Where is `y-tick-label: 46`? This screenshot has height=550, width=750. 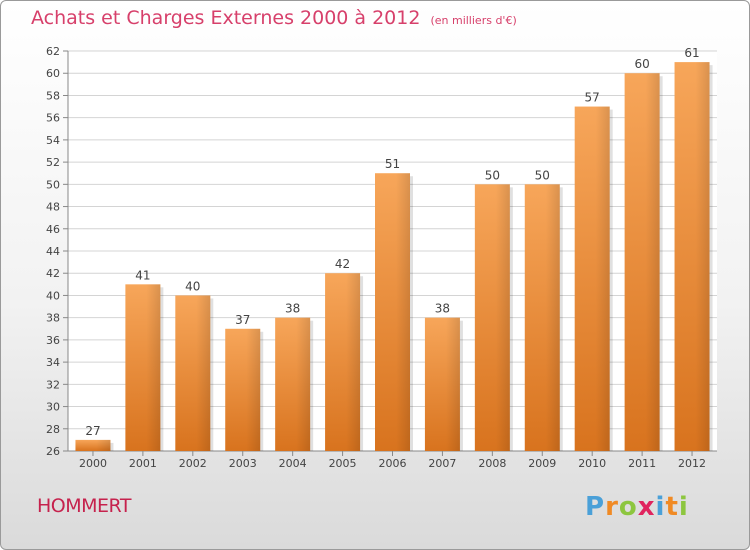 y-tick-label: 46 is located at coordinates (53, 229).